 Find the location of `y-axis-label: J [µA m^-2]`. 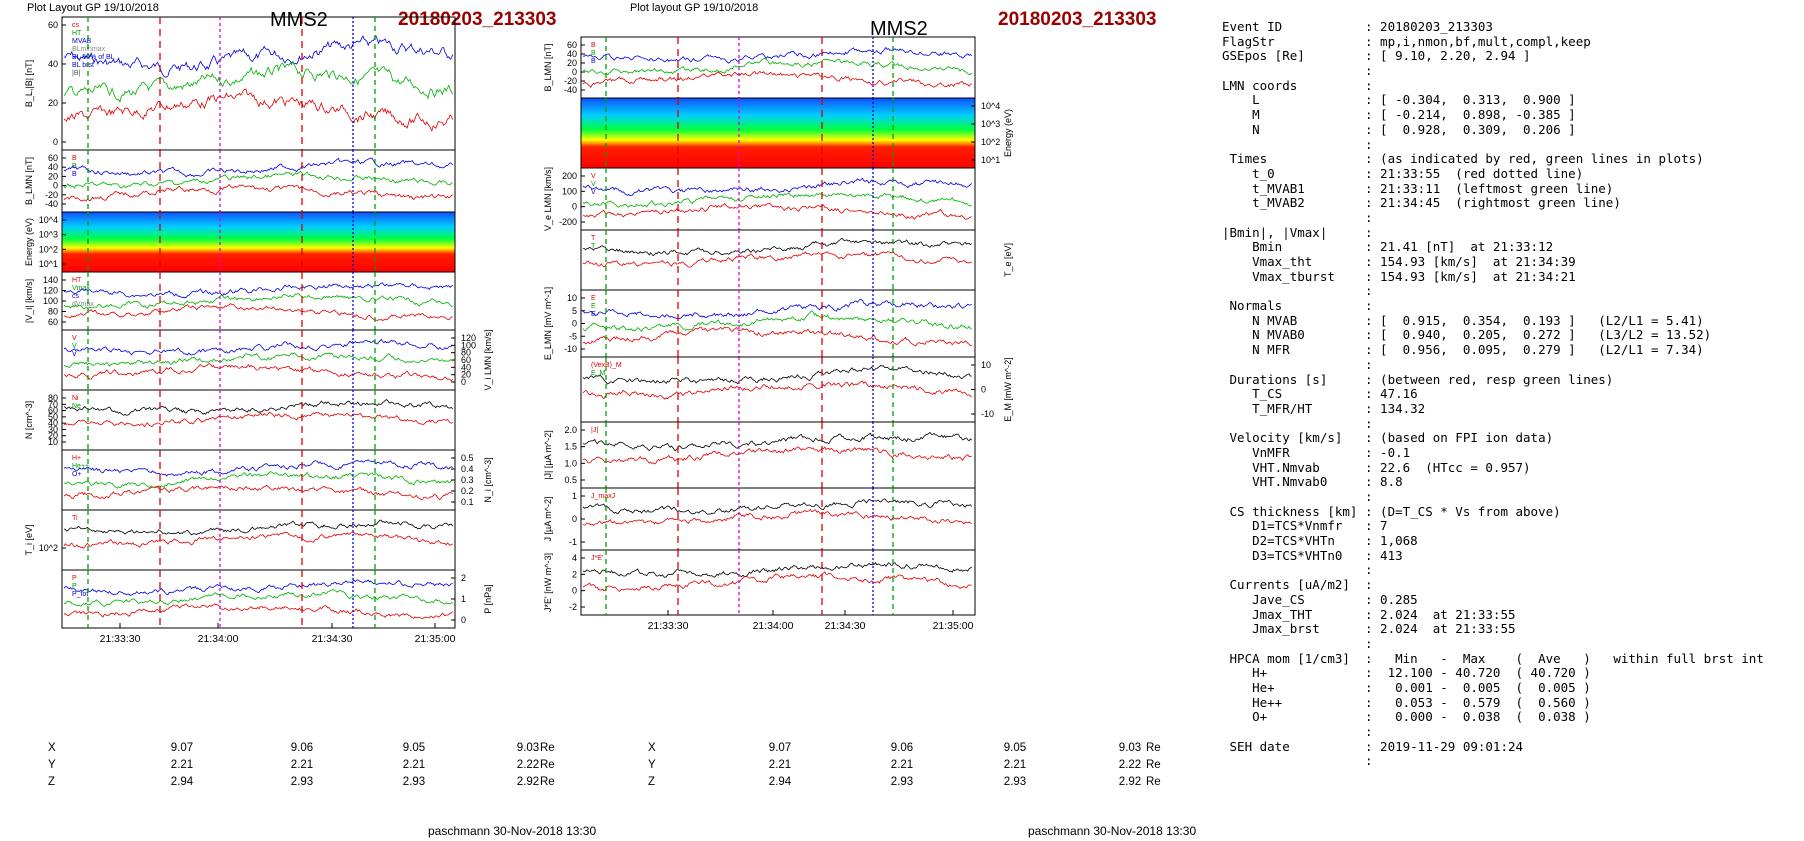

y-axis-label: J [µA m^-2] is located at coordinates (548, 519).